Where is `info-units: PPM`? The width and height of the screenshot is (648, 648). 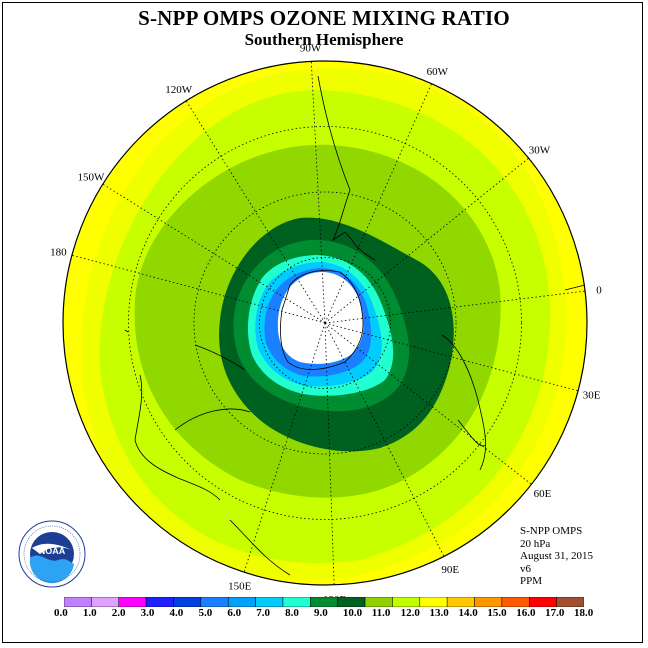
info-units: PPM is located at coordinates (531, 581).